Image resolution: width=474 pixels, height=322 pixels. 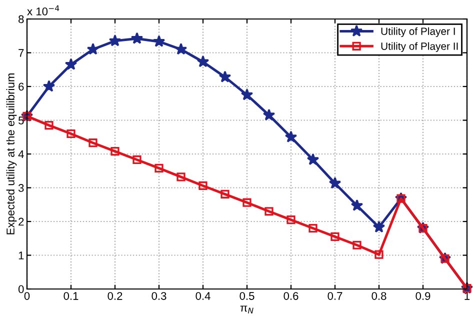 I want to click on x-tick-label: 0.3, so click(x=159, y=296).